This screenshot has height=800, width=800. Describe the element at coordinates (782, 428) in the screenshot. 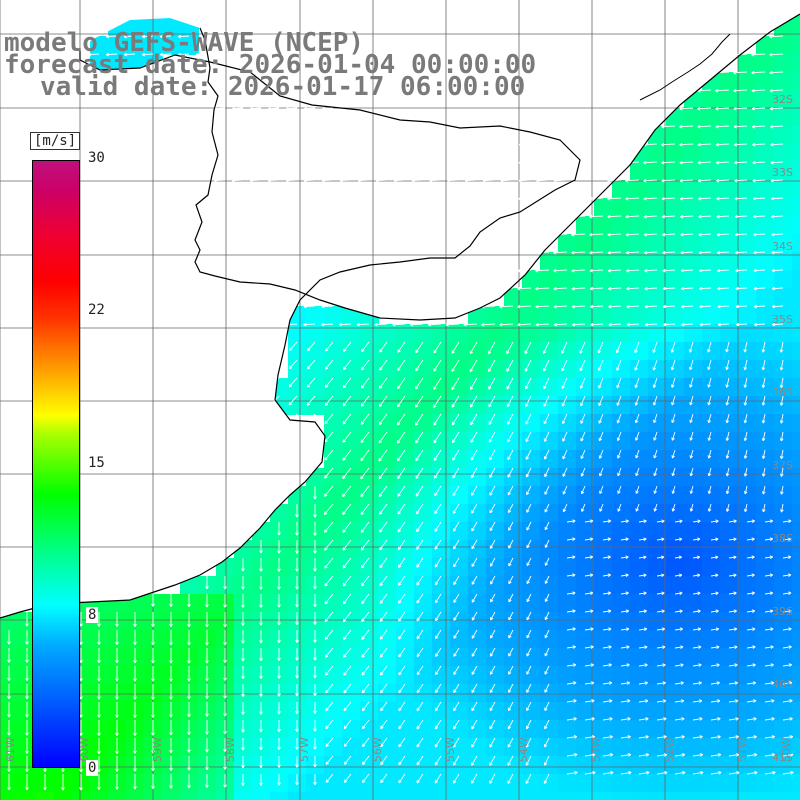

I see `latitude-labels: 32S 33S 34S 35S 36S 37S 38S 39S 40S 41S` at that location.